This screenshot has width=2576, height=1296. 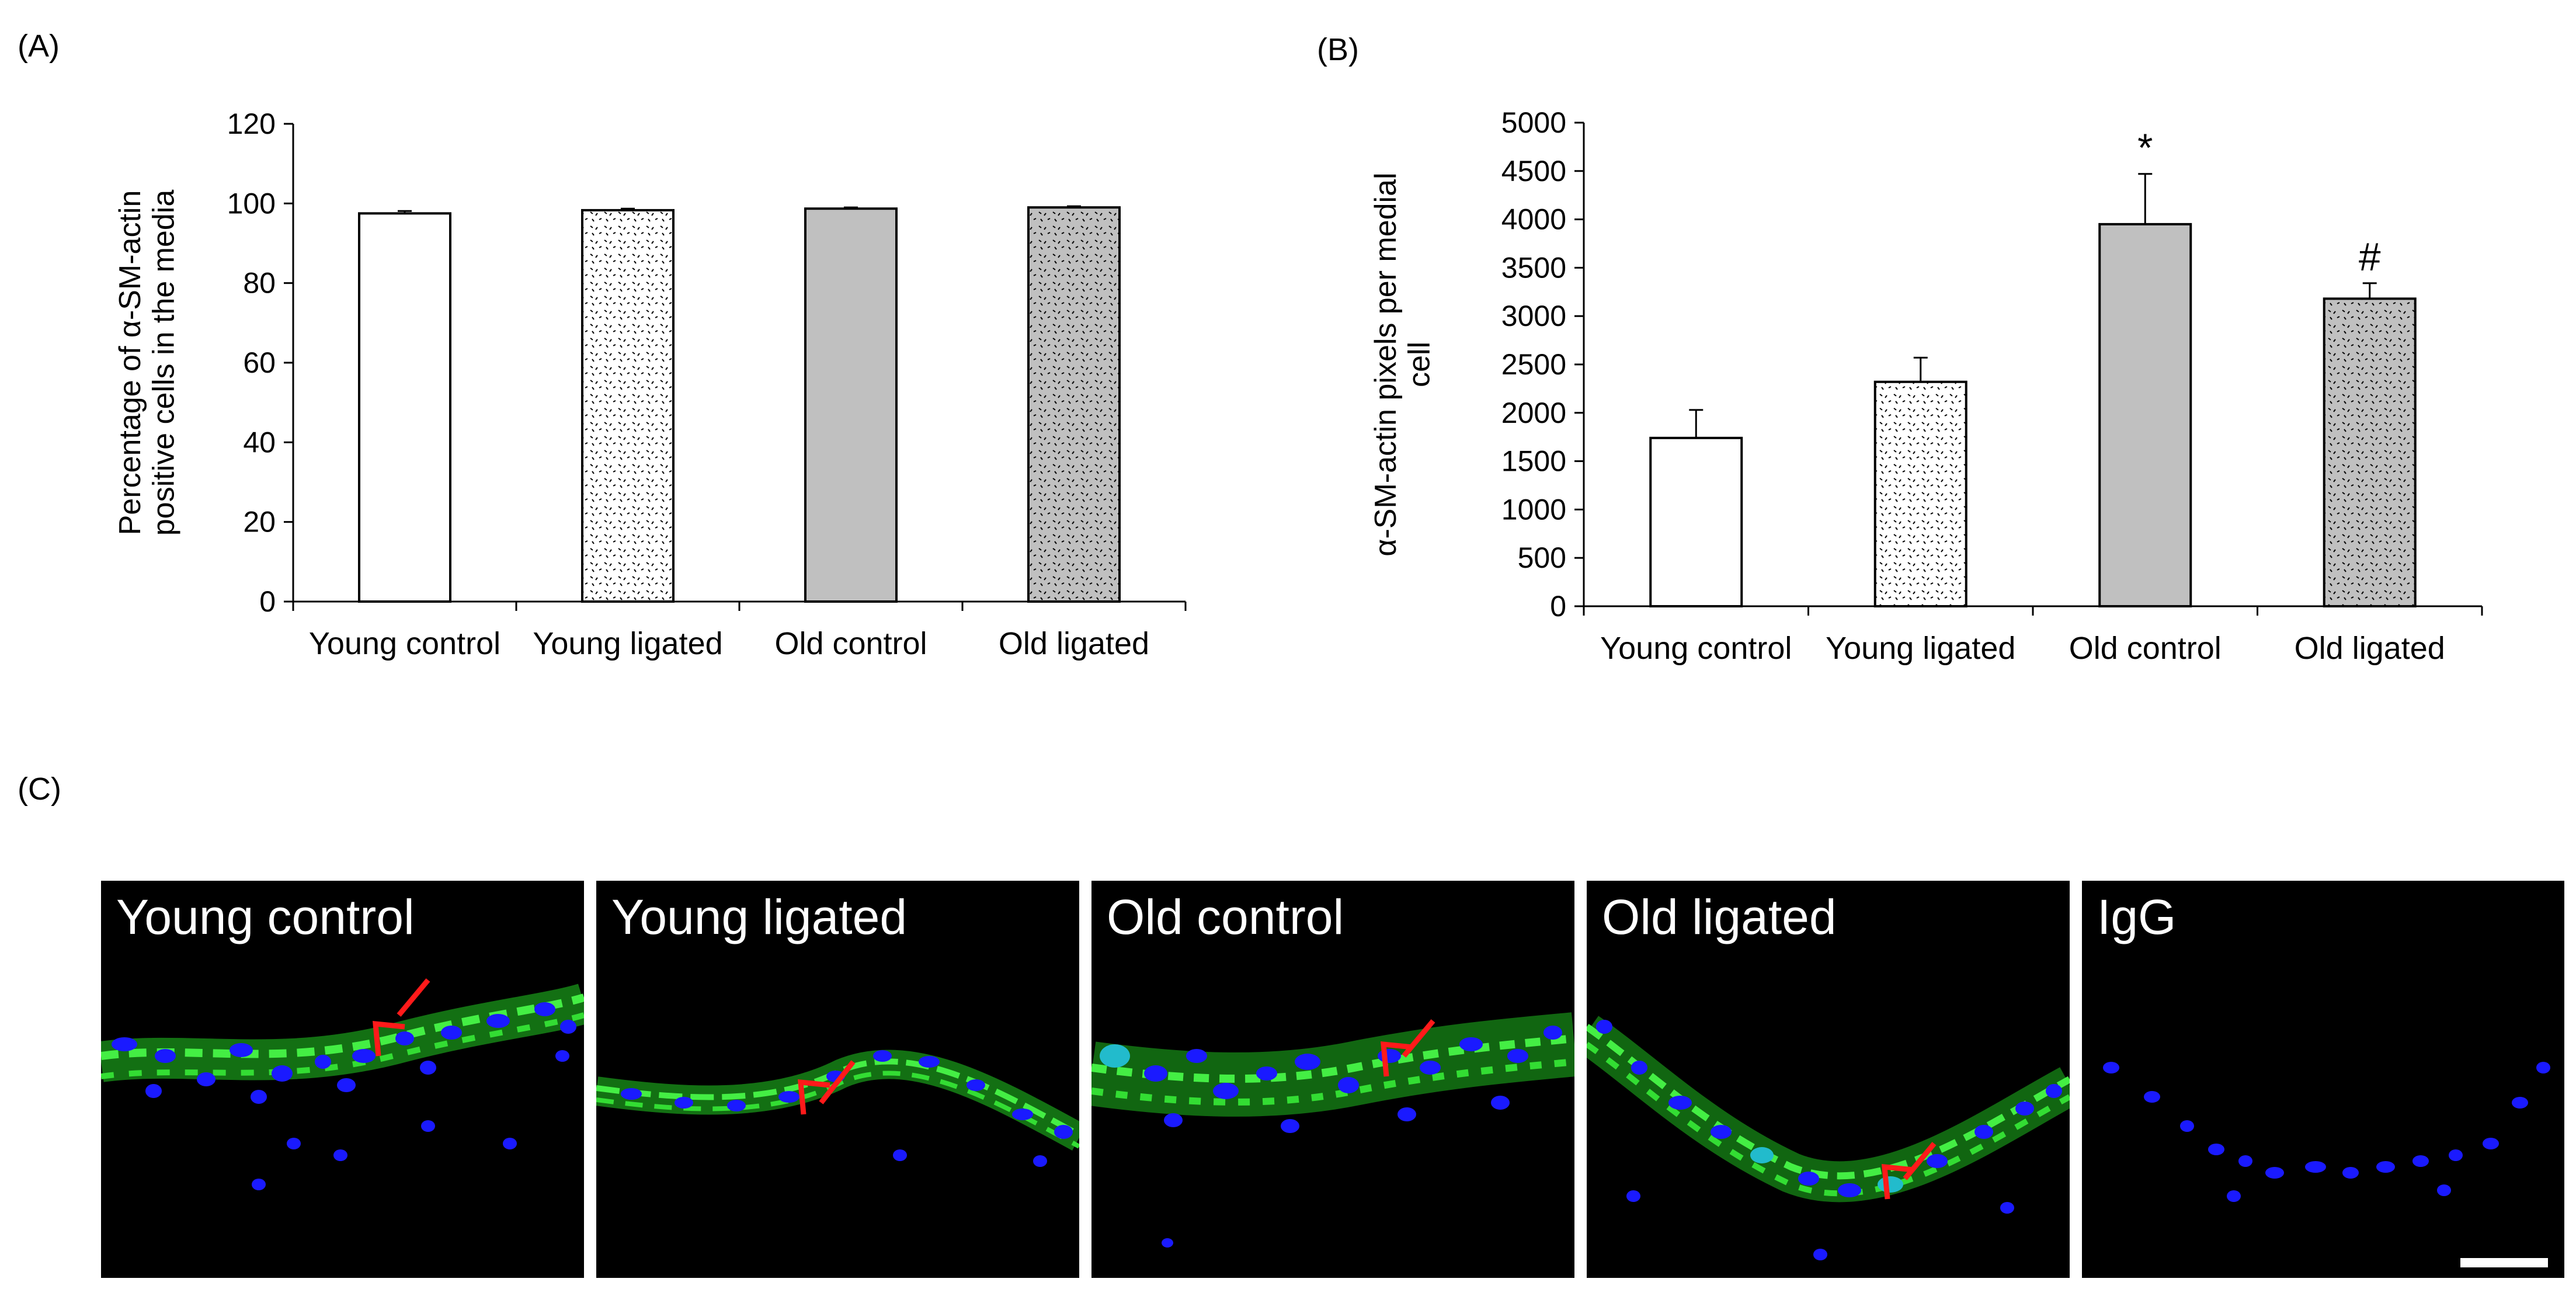 I want to click on micrograph-title: IgG, so click(x=2137, y=917).